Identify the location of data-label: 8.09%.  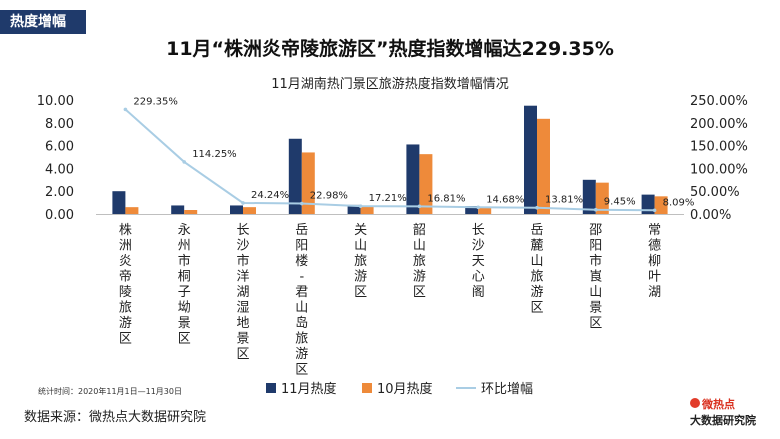
(679, 202).